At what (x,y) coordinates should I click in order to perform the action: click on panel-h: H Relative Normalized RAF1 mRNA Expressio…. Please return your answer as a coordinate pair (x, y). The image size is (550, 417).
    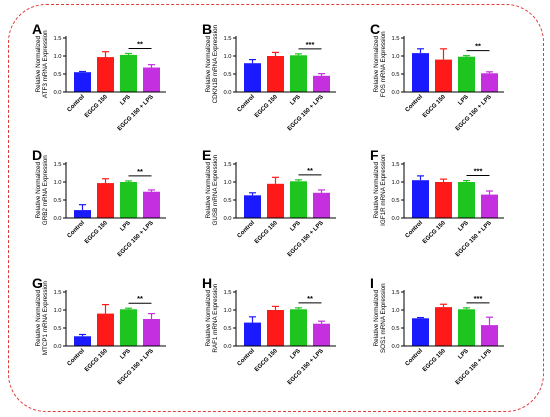
    Looking at the image, I should click on (289, 340).